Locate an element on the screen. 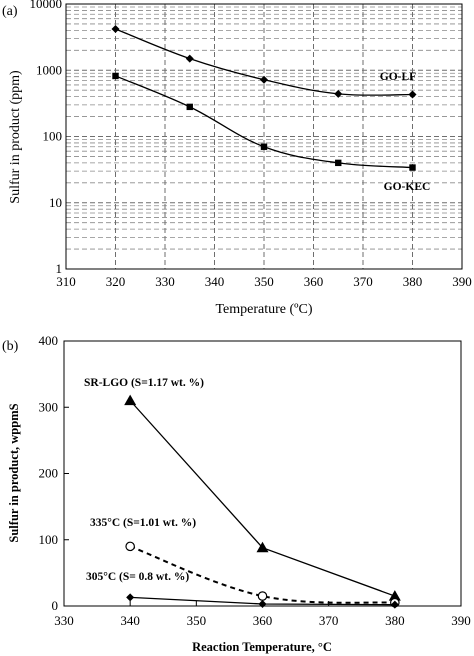  panel-a-x-tick-label: 370 is located at coordinates (363, 281).